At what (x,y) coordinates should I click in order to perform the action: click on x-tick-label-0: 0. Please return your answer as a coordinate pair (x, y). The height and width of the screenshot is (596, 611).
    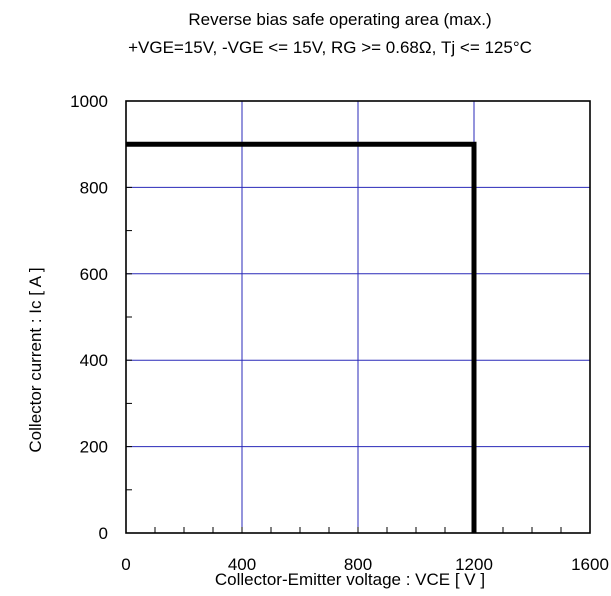
    Looking at the image, I should click on (125, 564).